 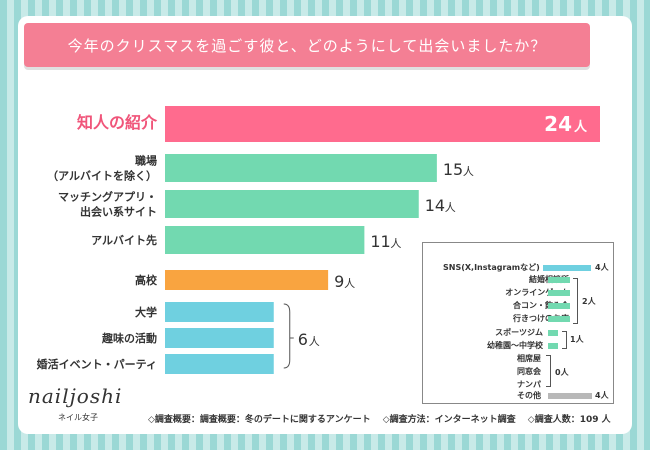 What do you see at coordinates (569, 420) in the screenshot?
I see `survey-count: ◇調査人数：109 人` at bounding box center [569, 420].